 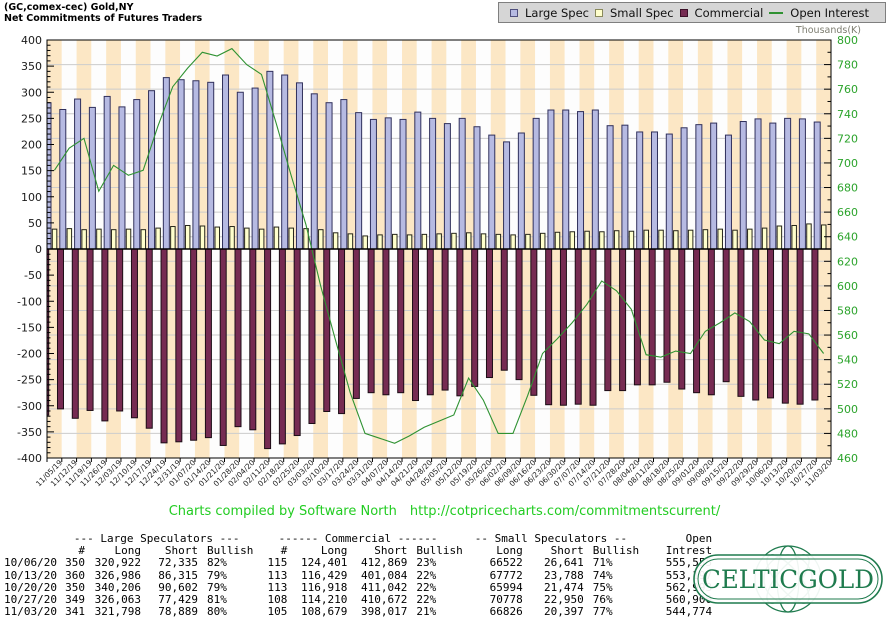 What do you see at coordinates (31, 92) in the screenshot?
I see `svg-text: 300` at bounding box center [31, 92].